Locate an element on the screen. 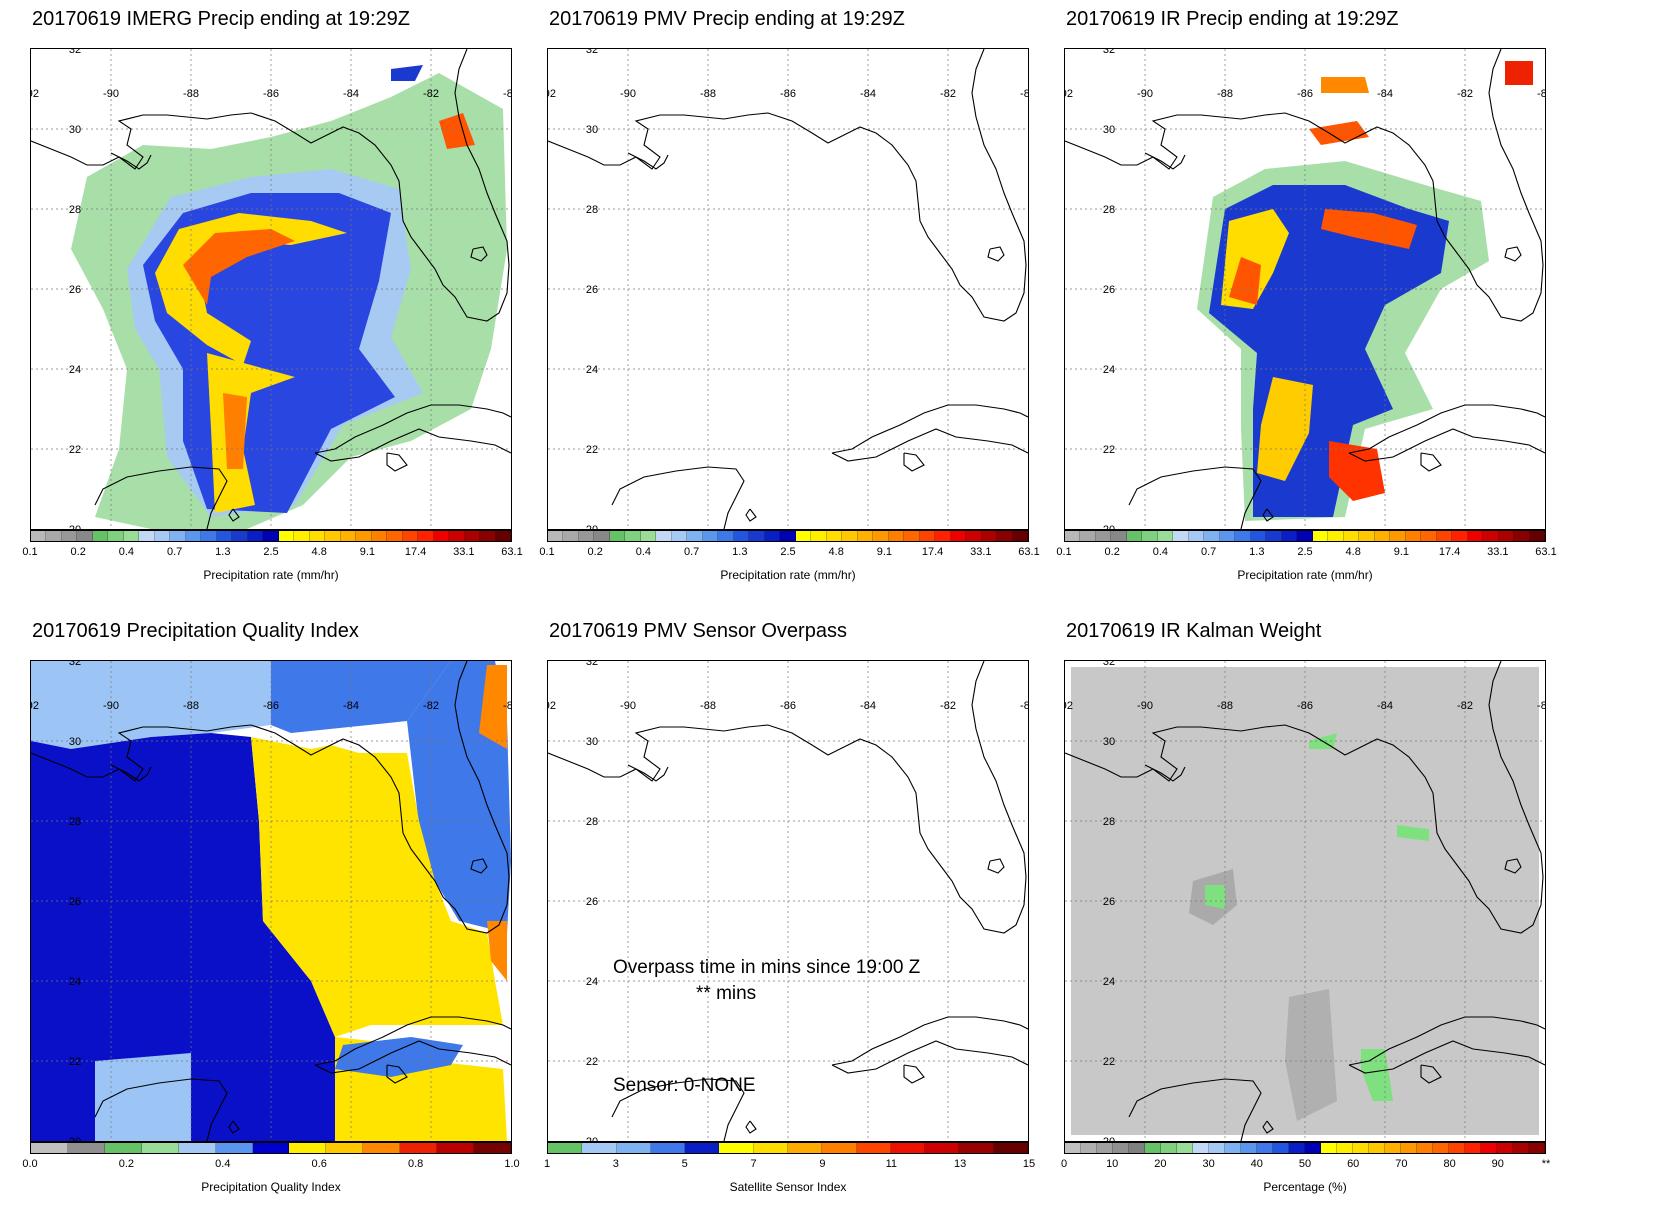 This screenshot has width=1653, height=1212. colorbar-tick-label: 50 is located at coordinates (1305, 1164).